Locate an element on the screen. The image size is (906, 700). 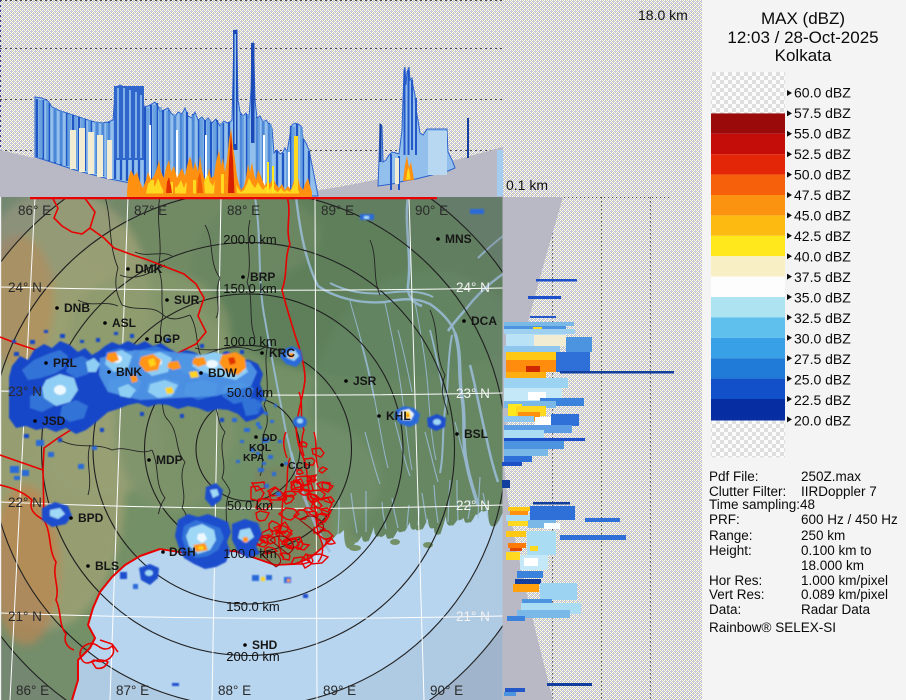
svg-text: Hor Res: is located at coordinates (735, 580).